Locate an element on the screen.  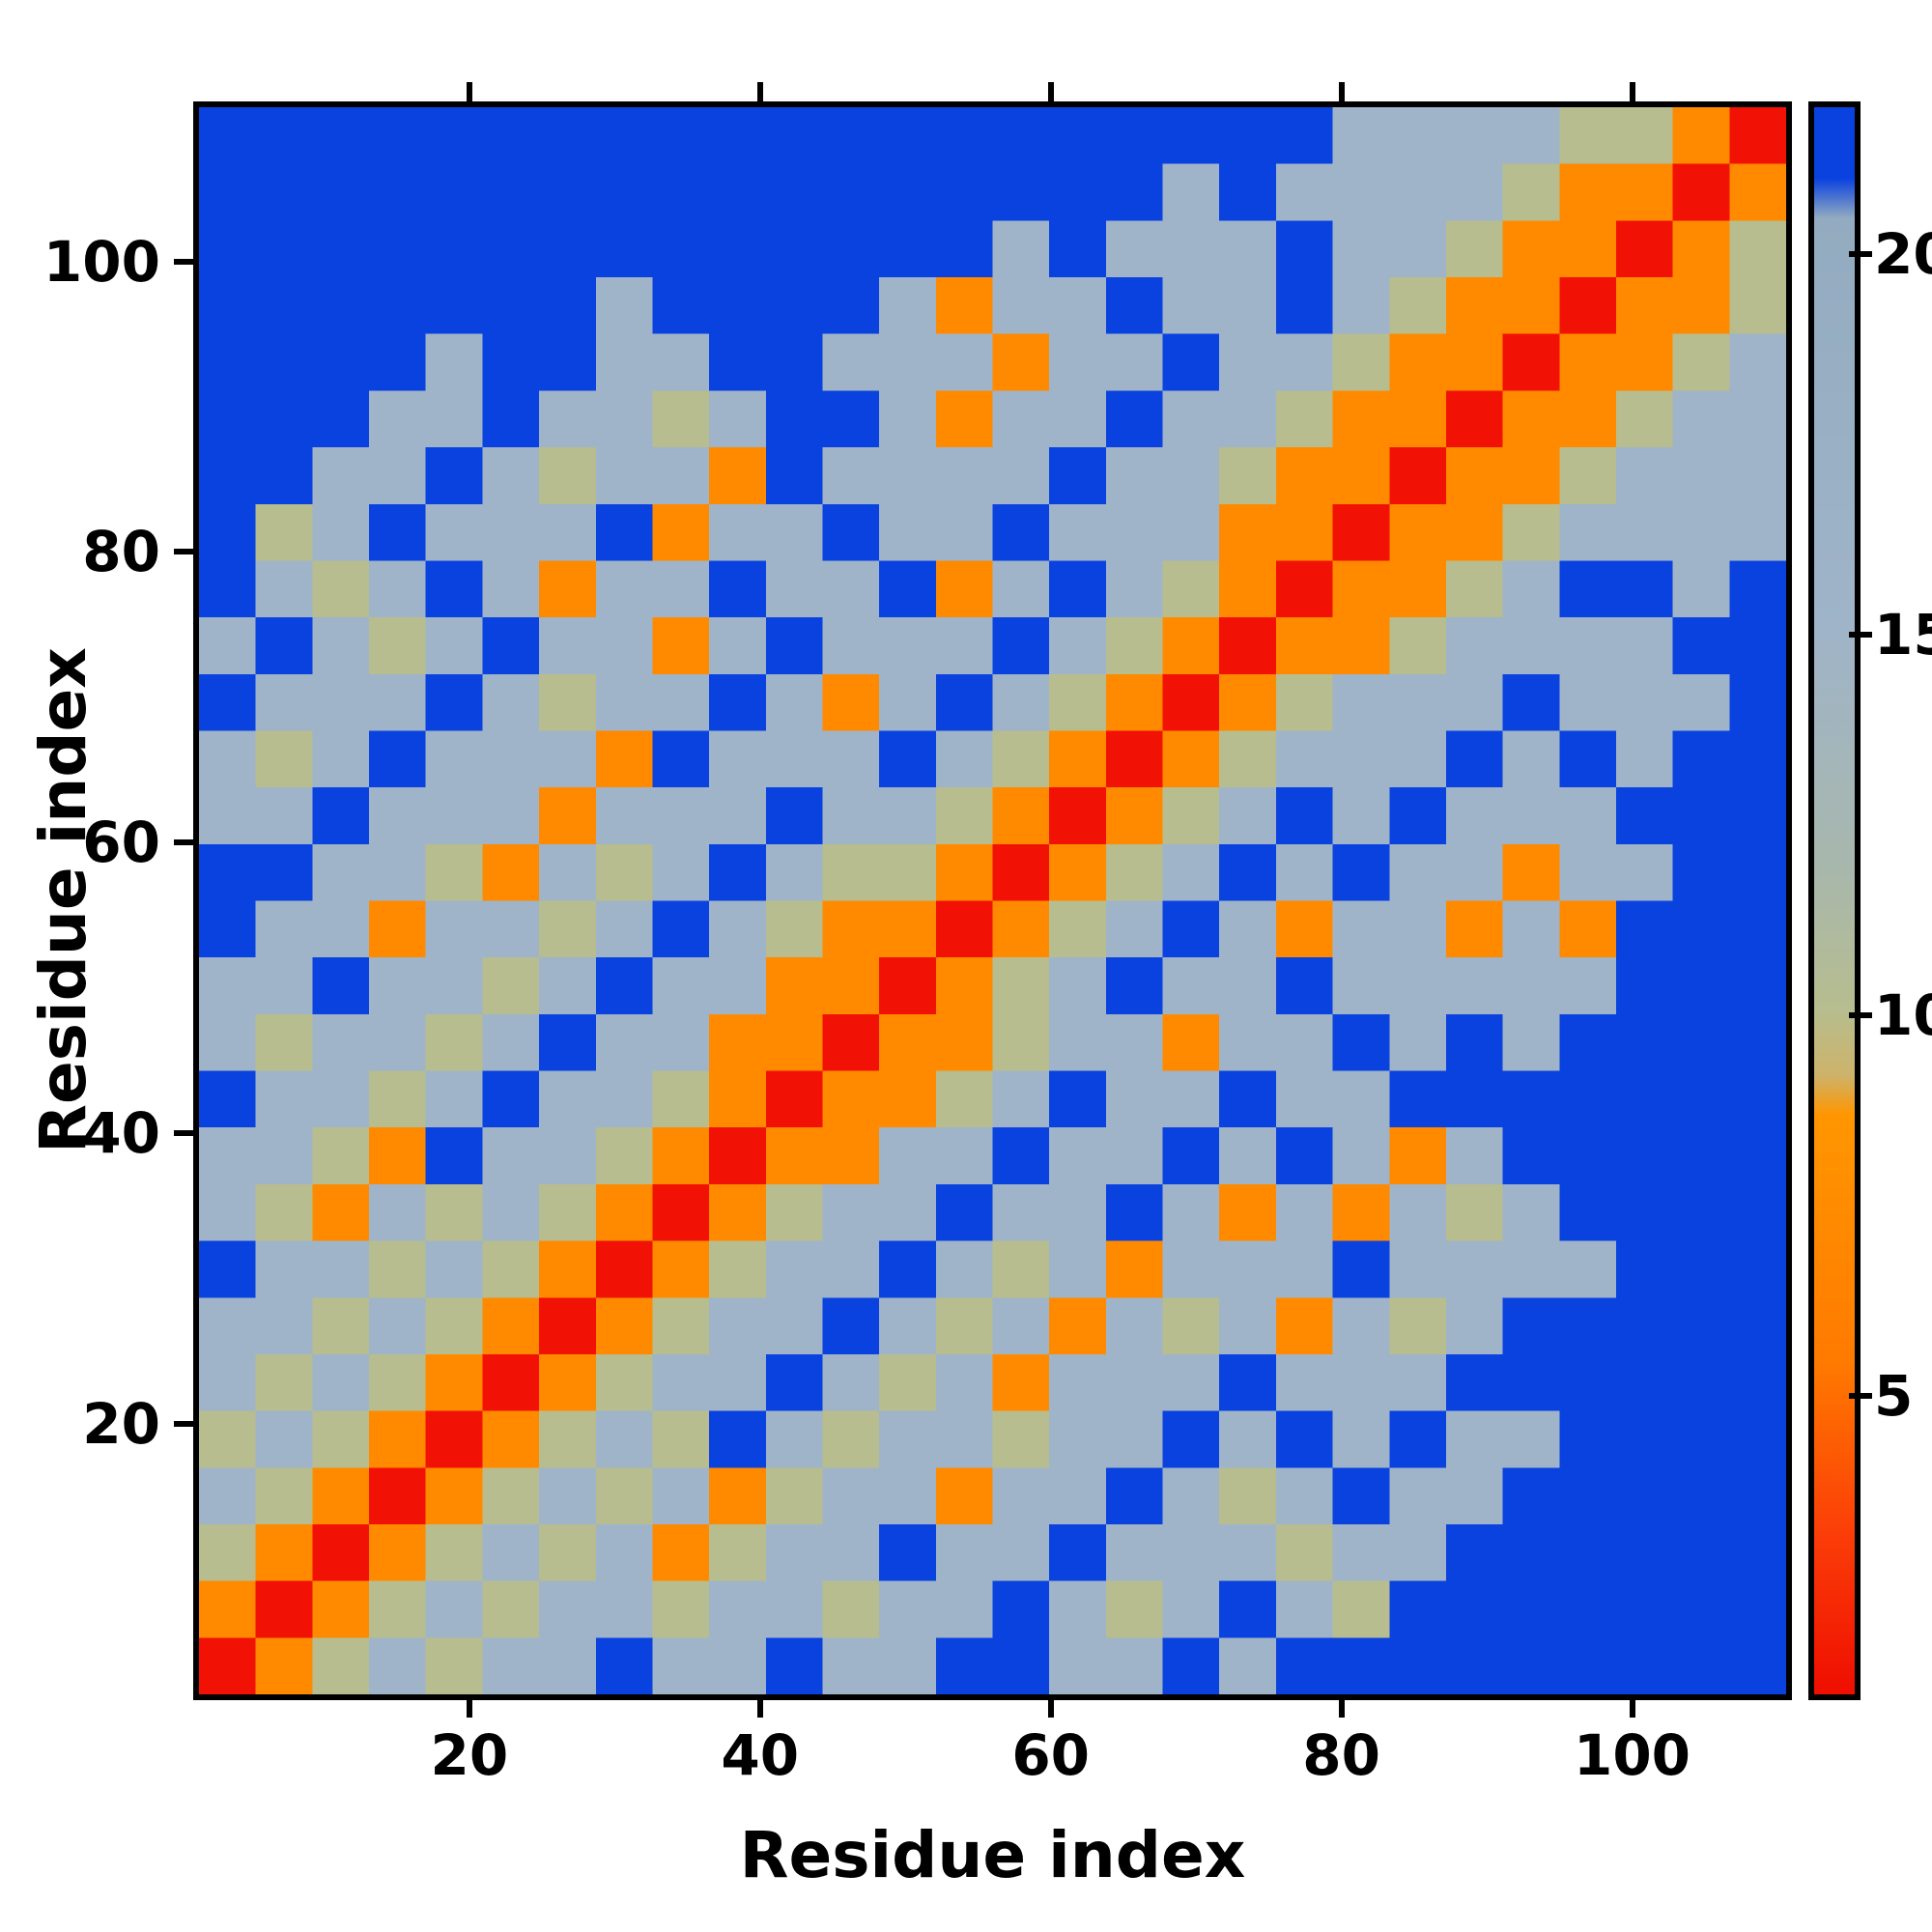
y-axis-label: Residue index is located at coordinates (63, 900).